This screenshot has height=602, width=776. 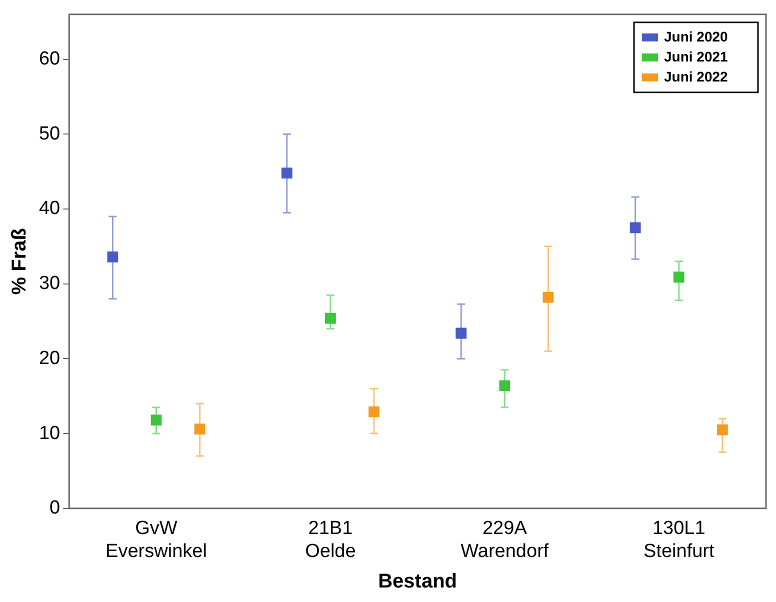 I want to click on y-tick-label: 20, so click(x=49, y=358).